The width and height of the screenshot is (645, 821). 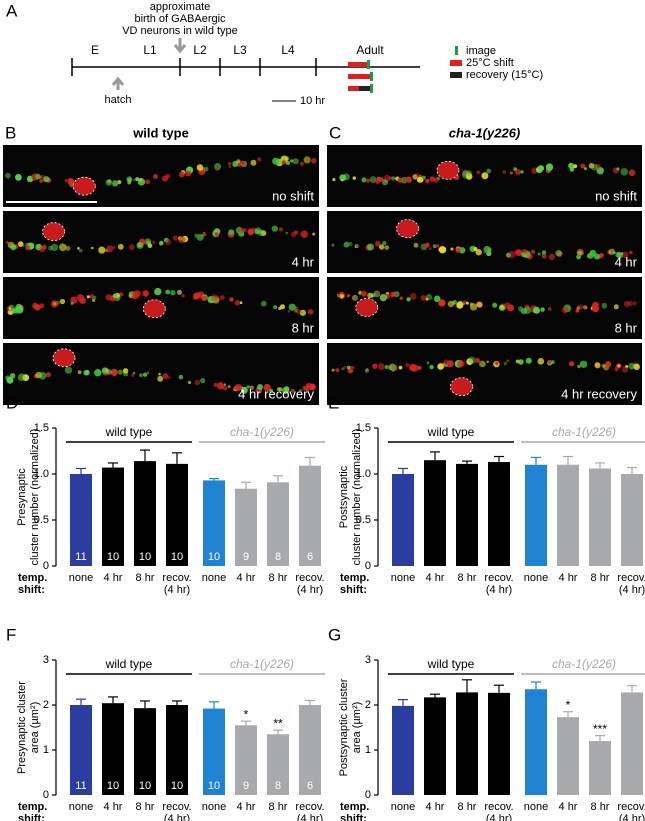 What do you see at coordinates (46, 705) in the screenshot?
I see `y-tick-label: 2` at bounding box center [46, 705].